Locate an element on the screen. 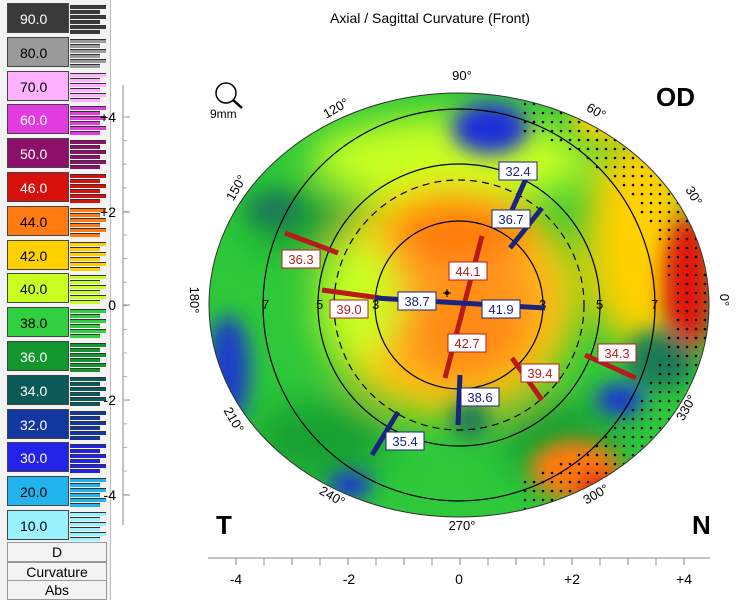 The width and height of the screenshot is (750, 600). angle-label: 270° is located at coordinates (462, 525).